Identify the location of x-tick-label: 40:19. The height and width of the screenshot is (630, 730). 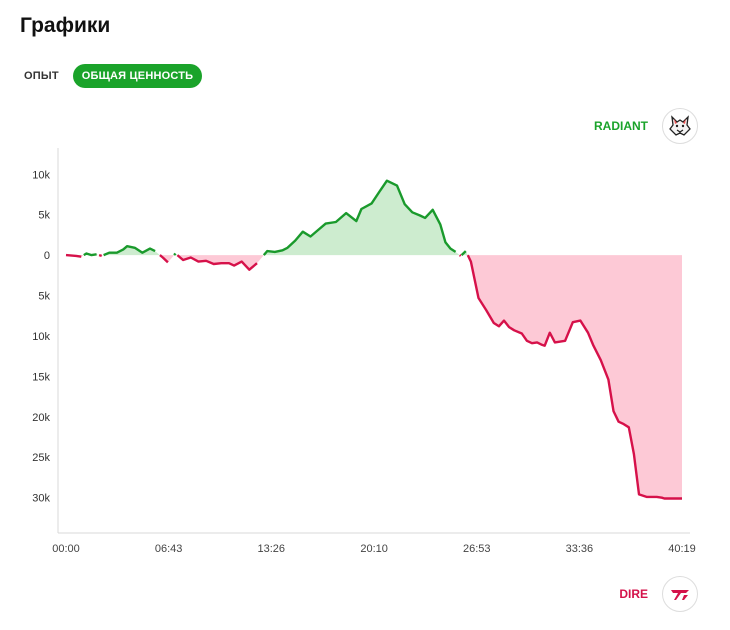
(682, 549).